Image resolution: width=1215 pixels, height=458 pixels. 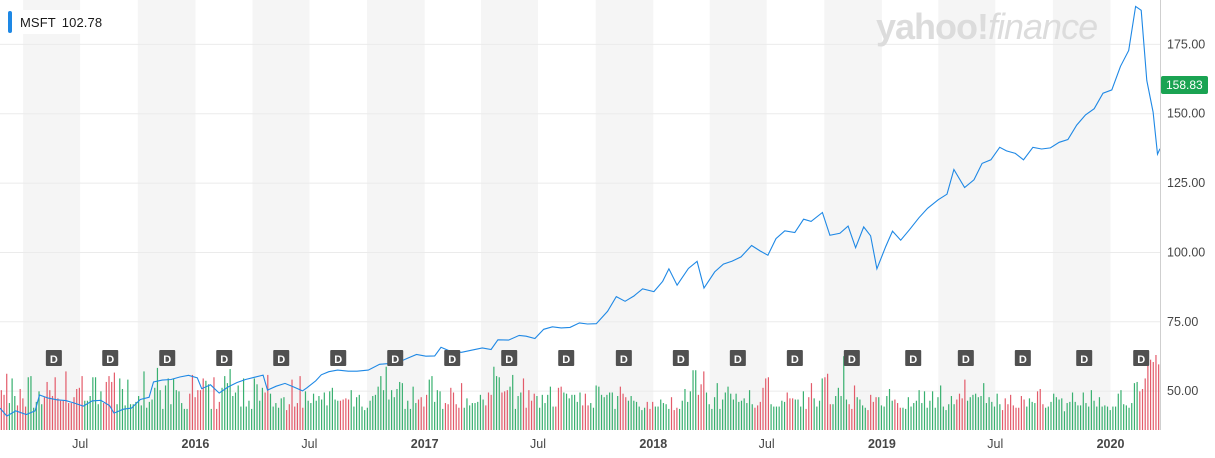 What do you see at coordinates (1043, 26) in the screenshot?
I see `watermark-product: finance` at bounding box center [1043, 26].